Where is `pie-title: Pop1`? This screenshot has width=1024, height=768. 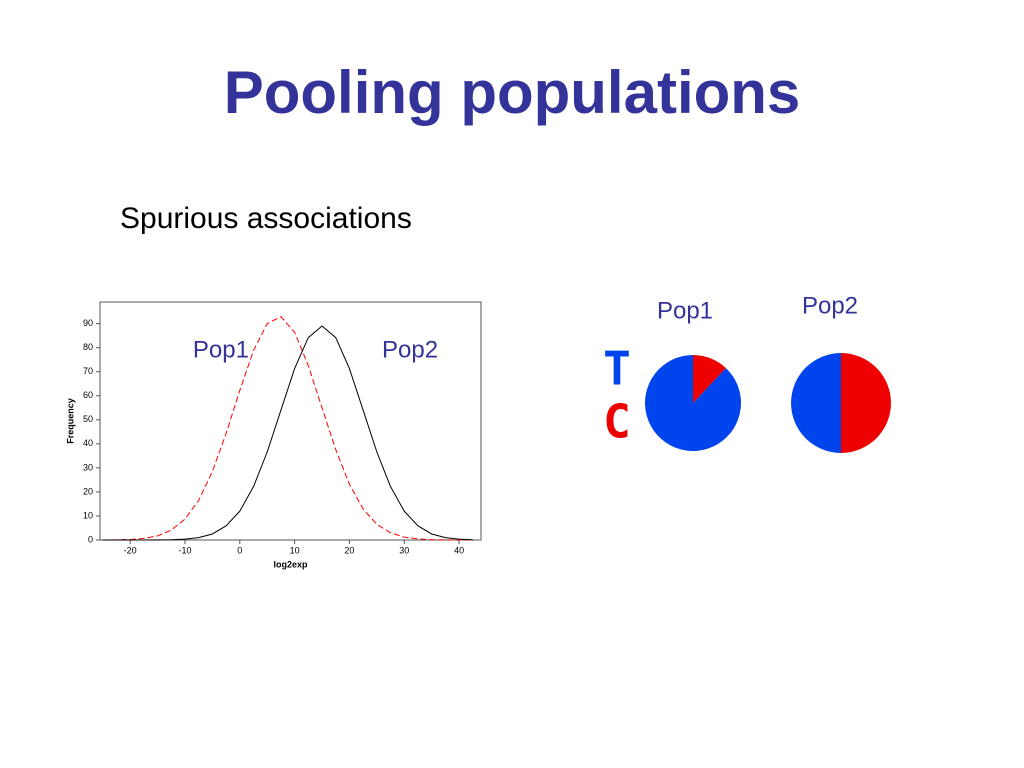 pie-title: Pop1 is located at coordinates (685, 310).